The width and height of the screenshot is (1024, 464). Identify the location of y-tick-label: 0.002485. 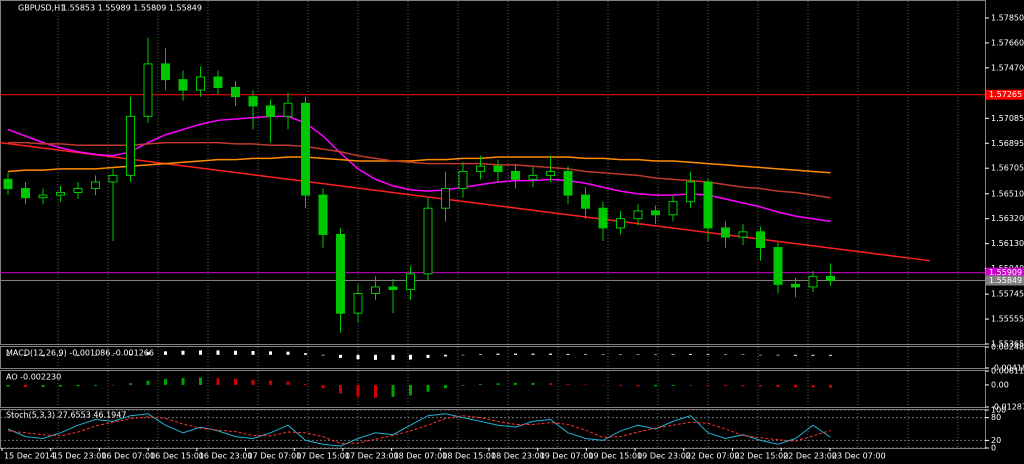
(1007, 347).